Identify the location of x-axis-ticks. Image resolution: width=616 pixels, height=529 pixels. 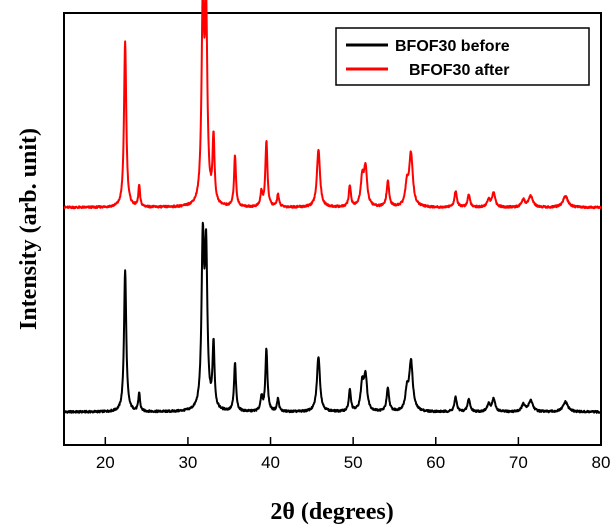
(353, 441).